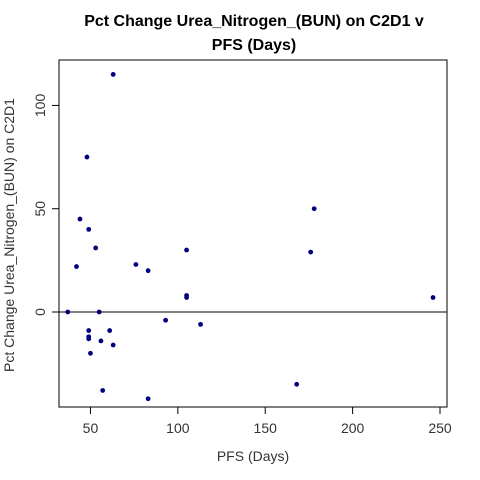 The width and height of the screenshot is (480, 480). I want to click on x-tick-label: 250, so click(440, 428).